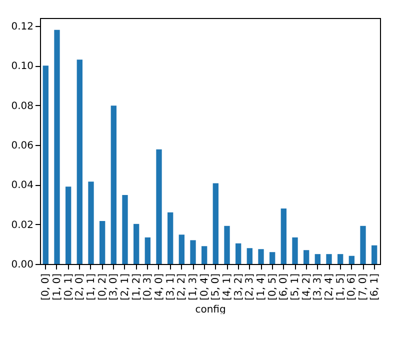  I want to click on x-tick-label: [0, 4], so click(204, 286).